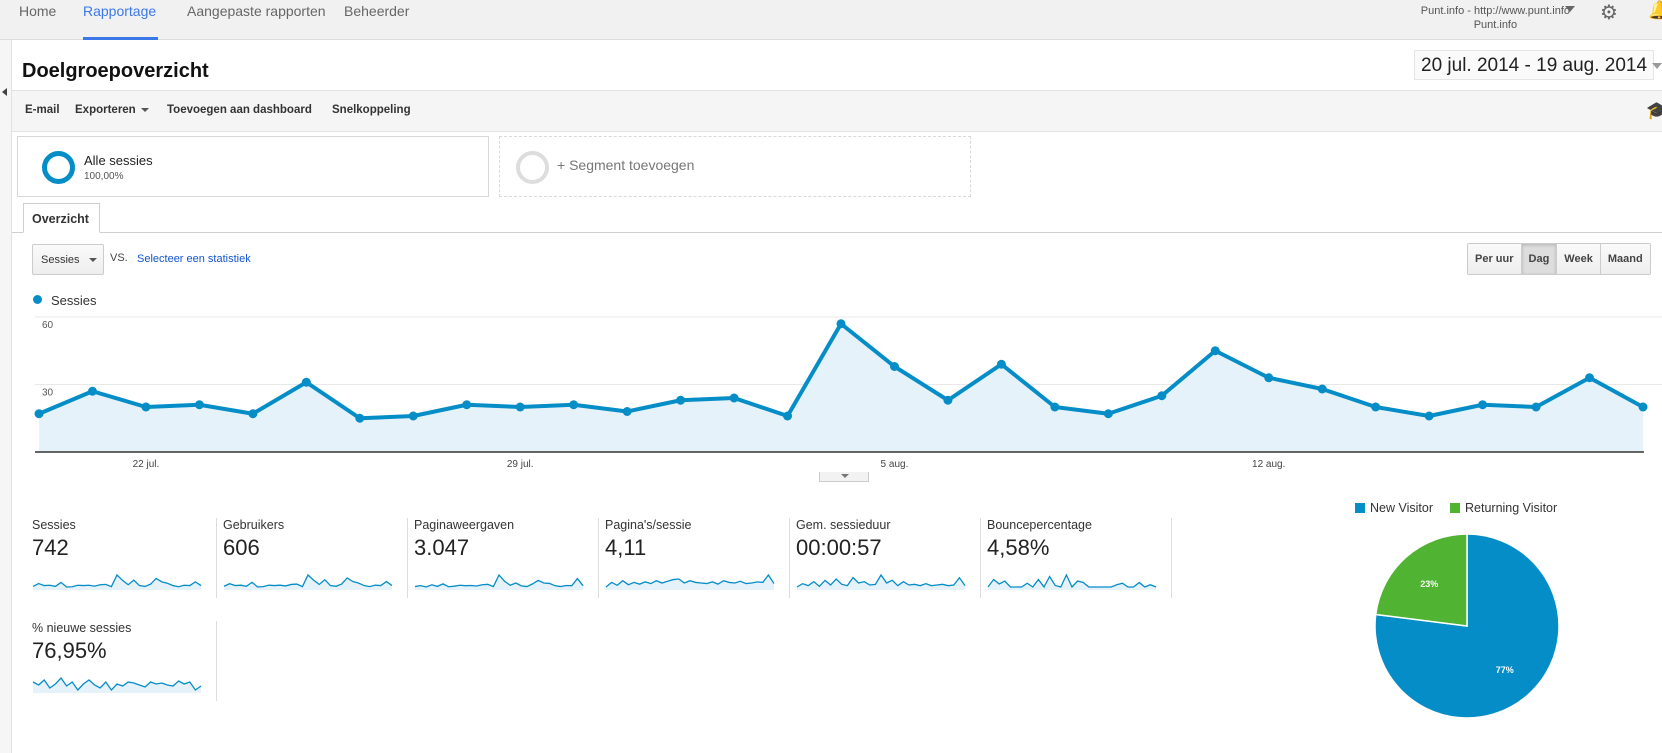 This screenshot has width=1662, height=753. Describe the element at coordinates (253, 166) in the screenshot. I see `segment-all-sessions: Alle sessies 100,00%` at that location.